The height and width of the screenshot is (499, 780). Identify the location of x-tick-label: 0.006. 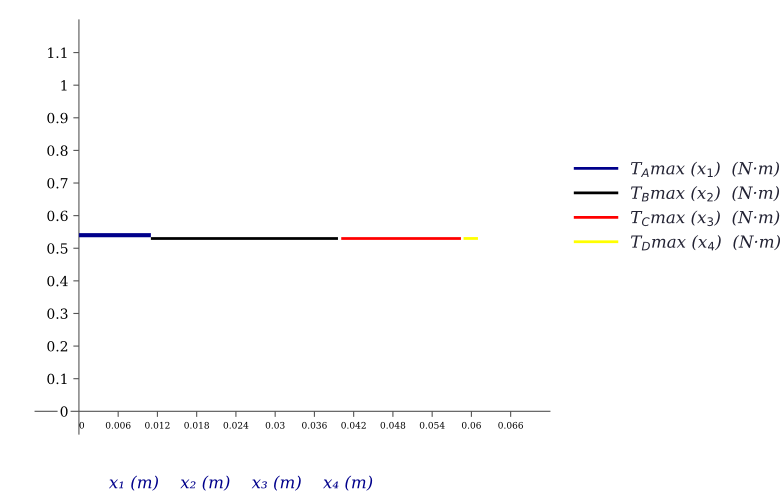
(118, 425).